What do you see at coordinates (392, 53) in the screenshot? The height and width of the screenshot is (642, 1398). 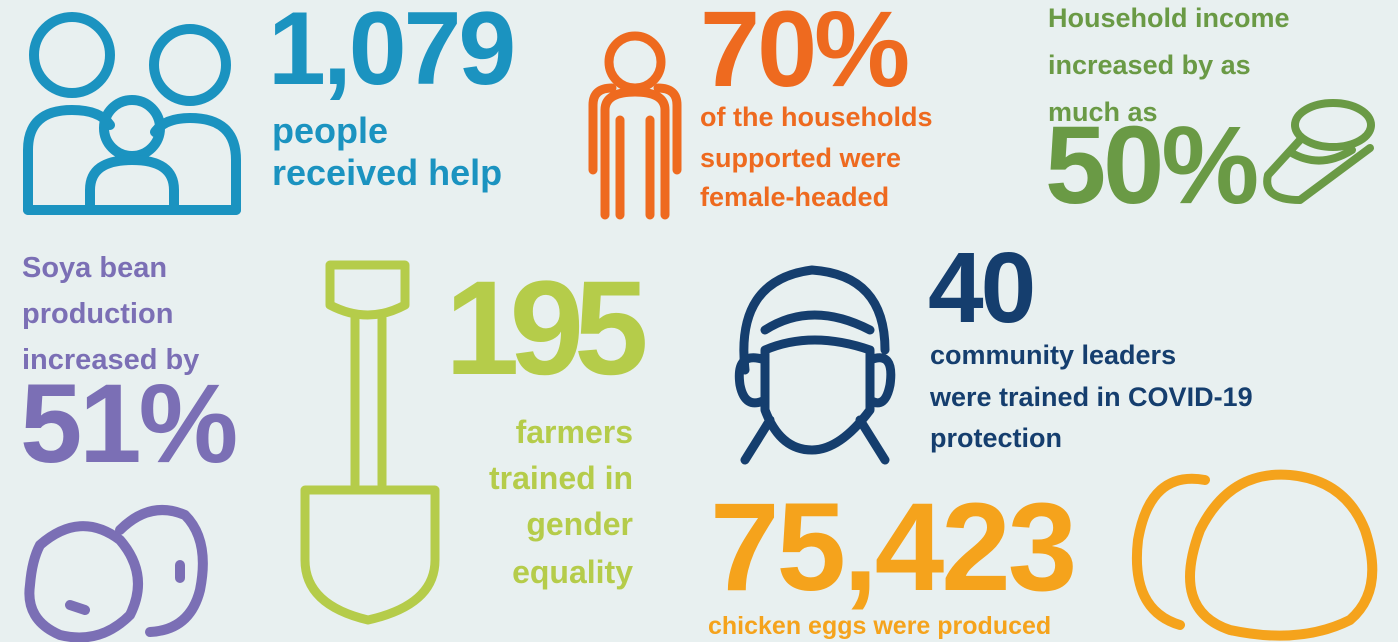 I see `stat-value: 1,079` at bounding box center [392, 53].